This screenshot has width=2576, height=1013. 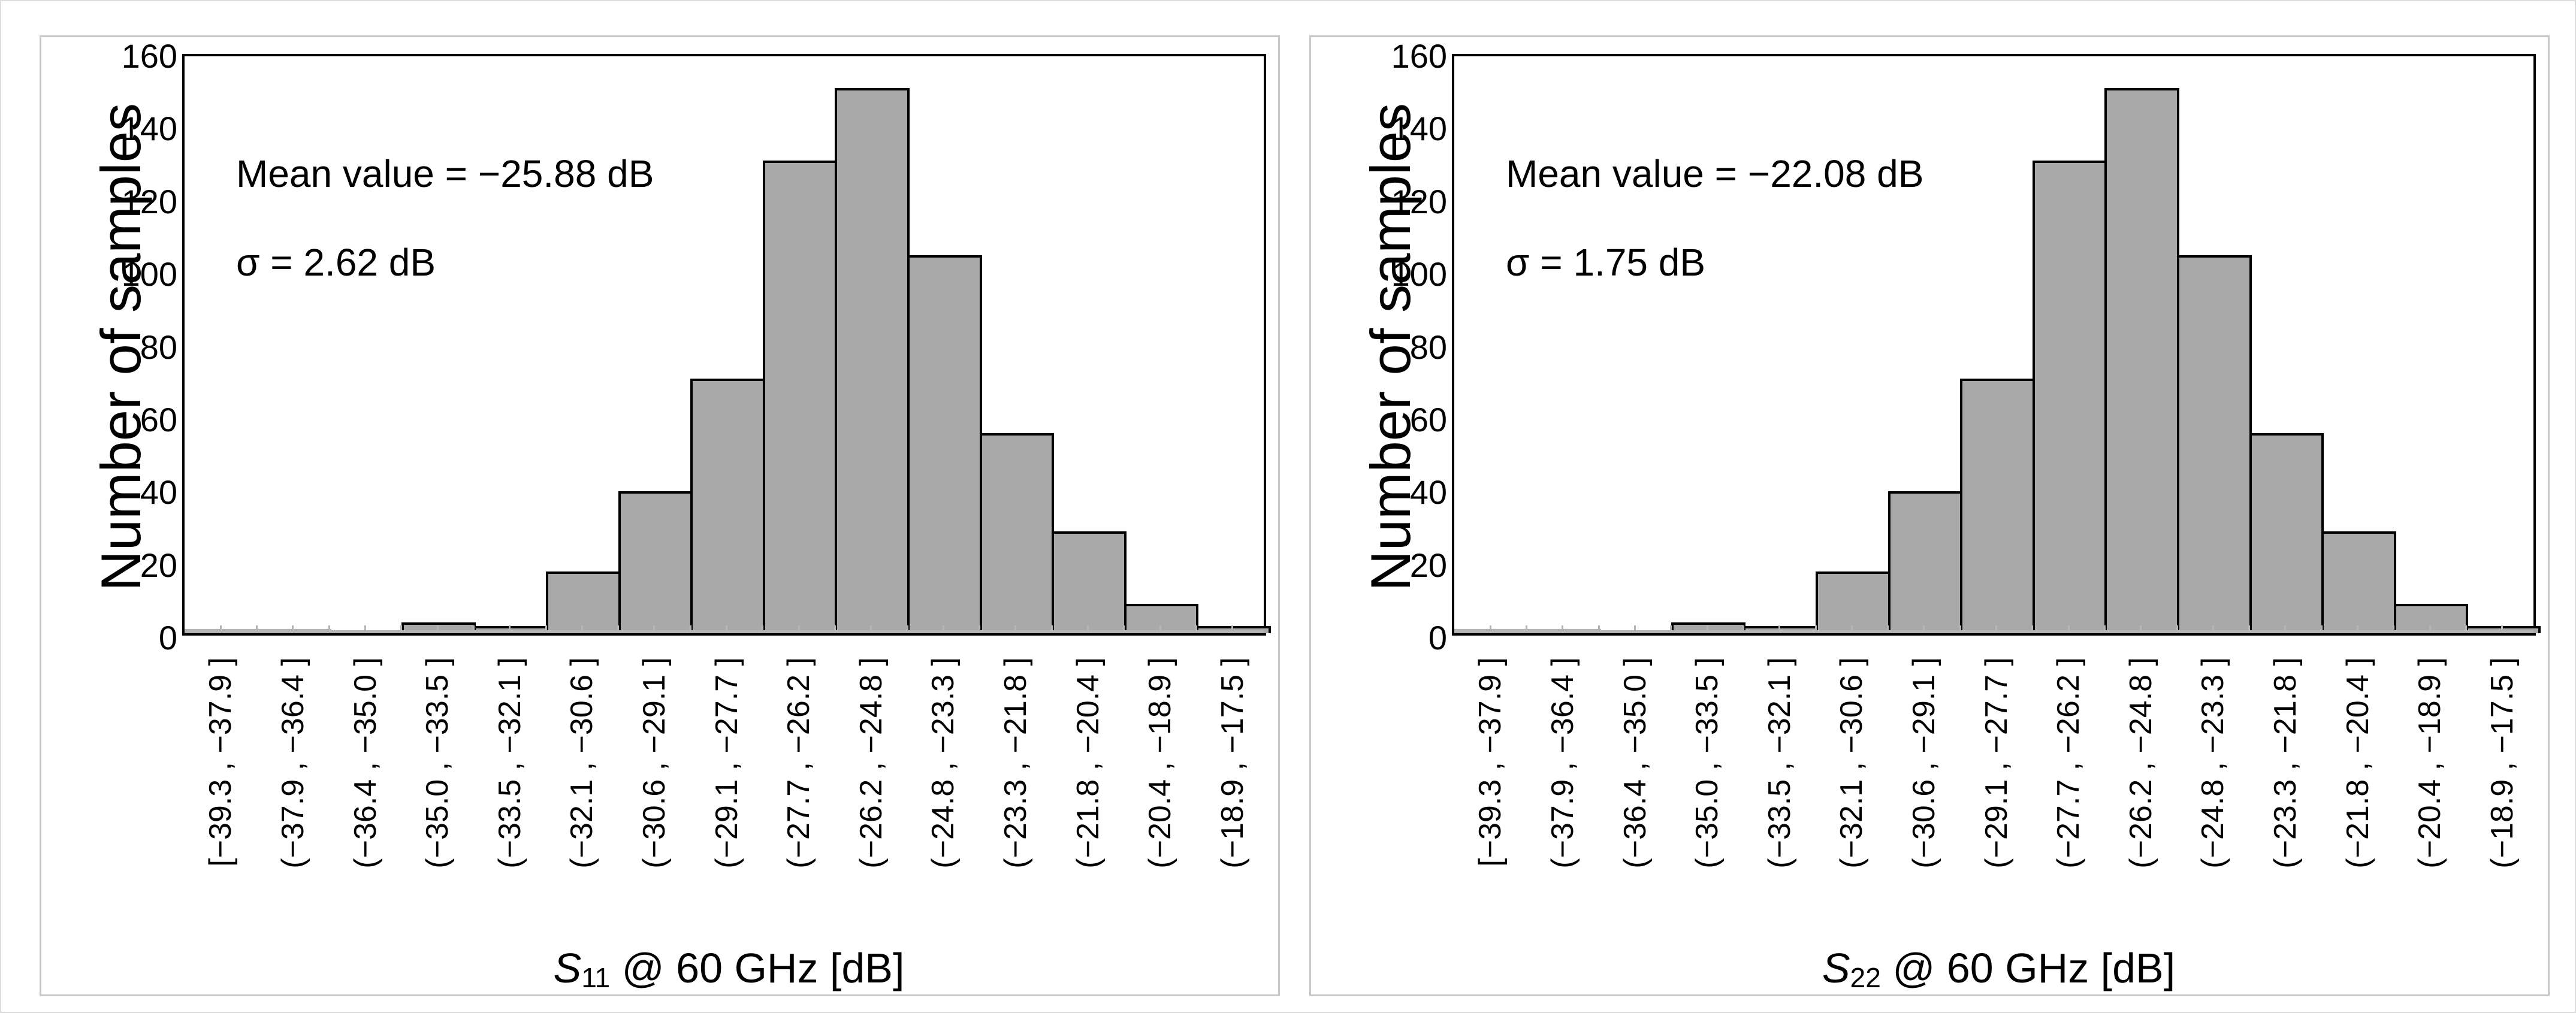 I want to click on mean-annotation: Mean value = −25.88 dB, so click(x=445, y=173).